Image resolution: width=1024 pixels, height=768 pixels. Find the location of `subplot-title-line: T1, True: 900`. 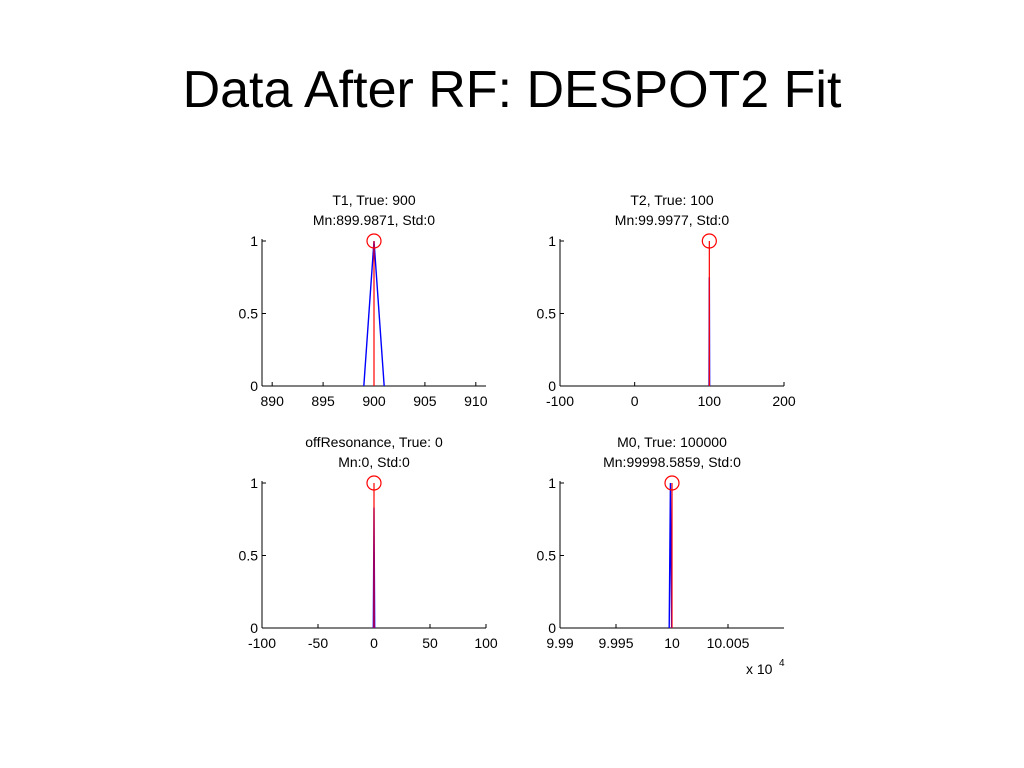

subplot-title-line: T1, True: 900 is located at coordinates (373, 200).